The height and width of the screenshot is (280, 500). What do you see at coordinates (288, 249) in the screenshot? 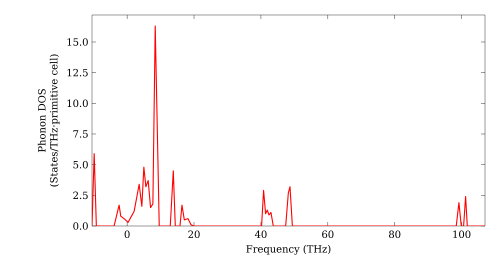
I see `x-axis-title: Frequency (THz)` at bounding box center [288, 249].